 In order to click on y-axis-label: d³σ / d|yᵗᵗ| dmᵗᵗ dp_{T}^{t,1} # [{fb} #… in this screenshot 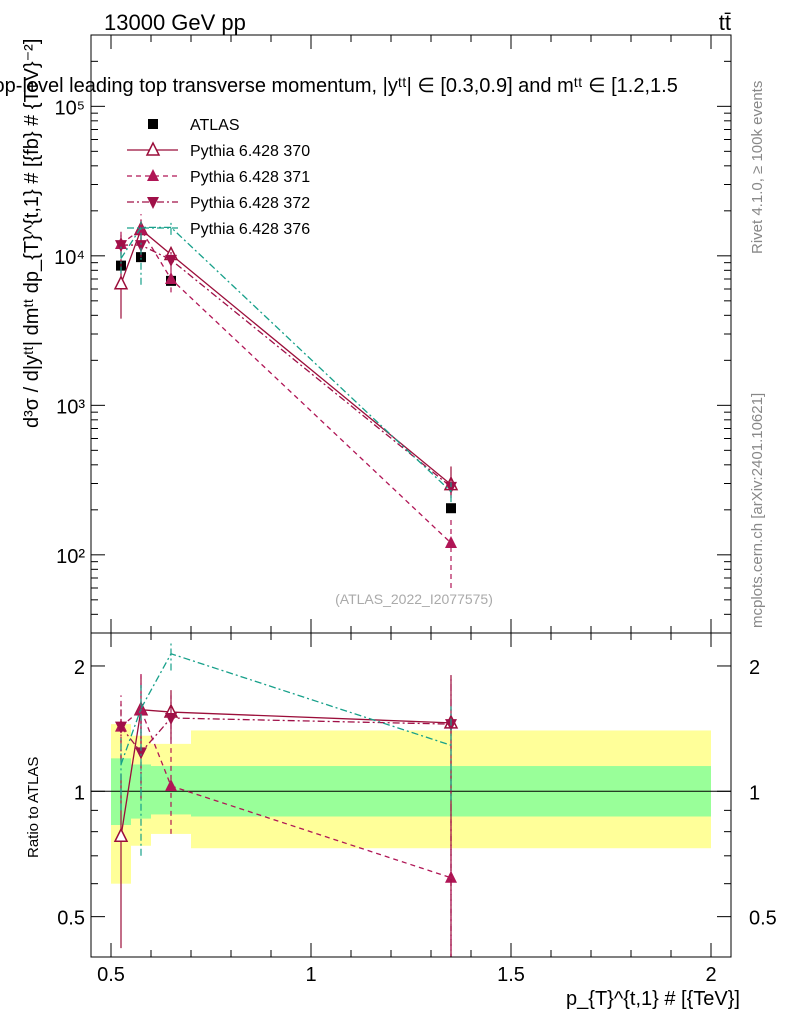, I will do `click(32, 233)`.